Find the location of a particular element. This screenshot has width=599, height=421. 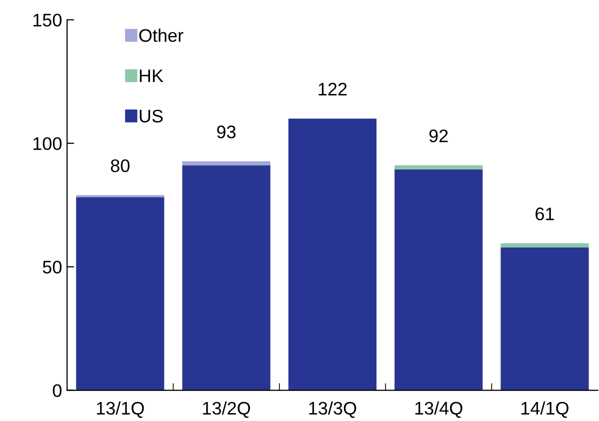

annotation: 61 is located at coordinates (545, 214).